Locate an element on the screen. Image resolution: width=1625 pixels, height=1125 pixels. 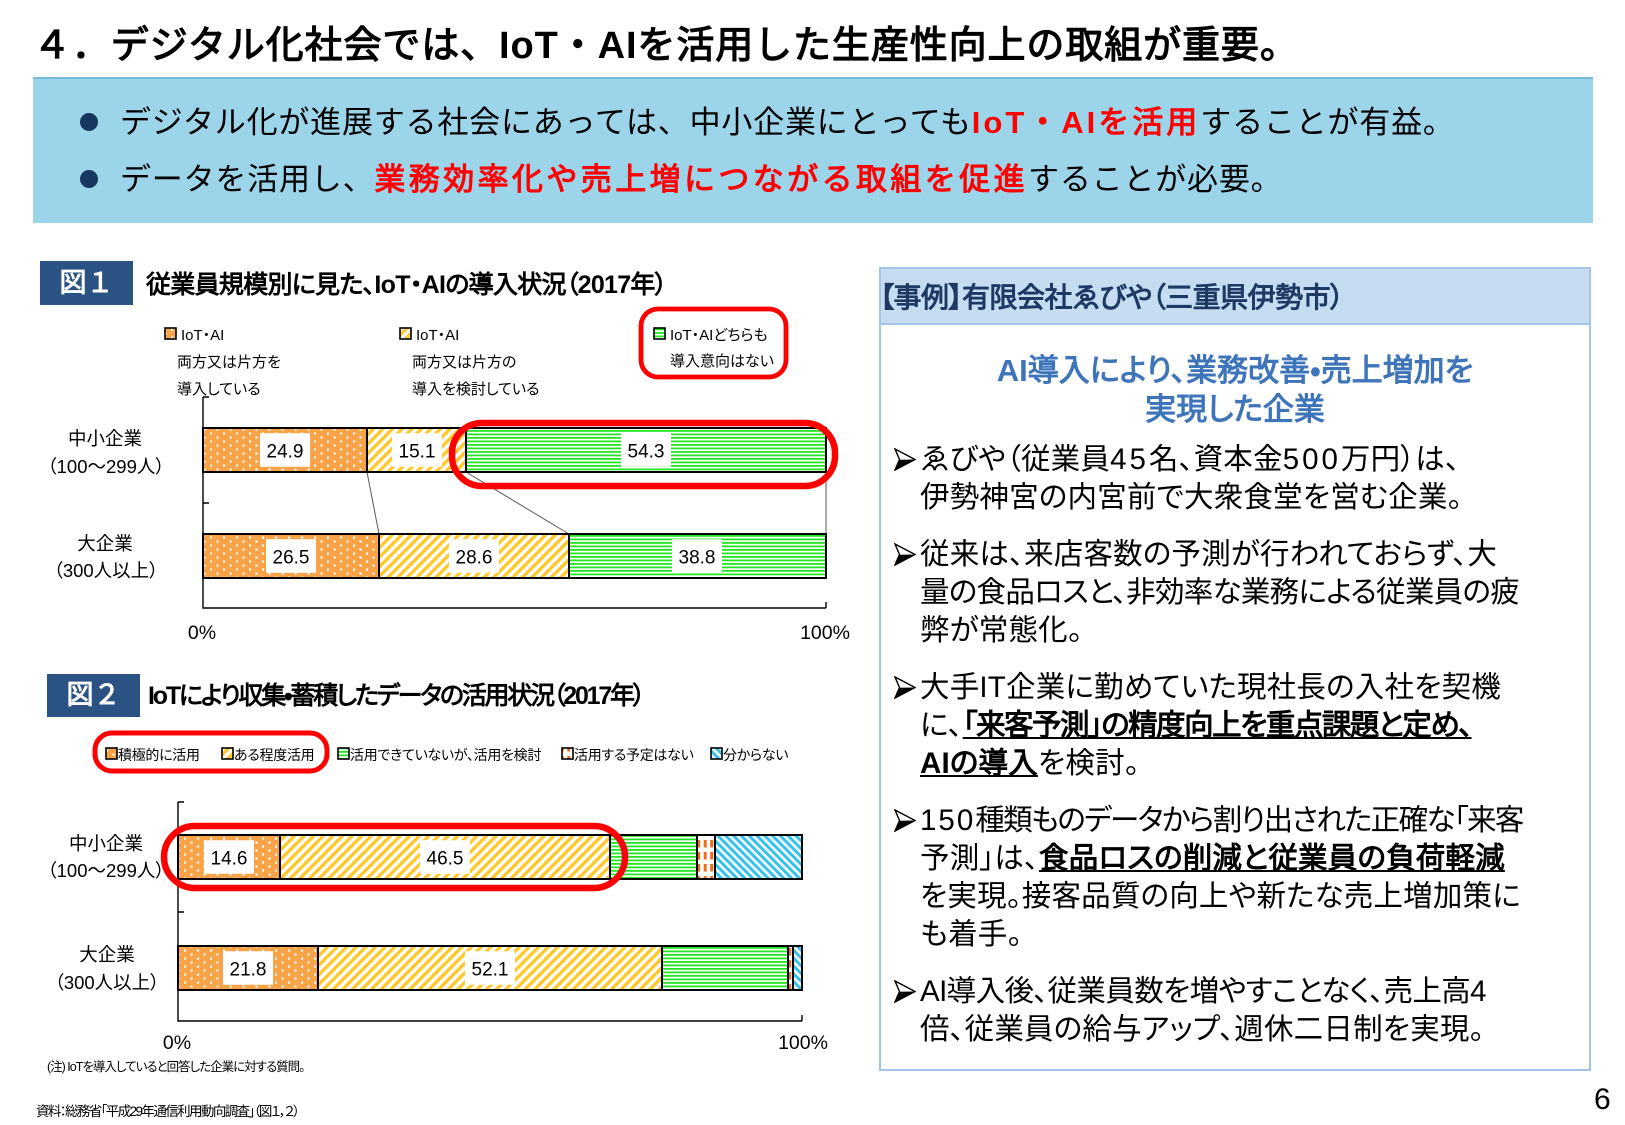
svg-text: 14.6 is located at coordinates (229, 859).